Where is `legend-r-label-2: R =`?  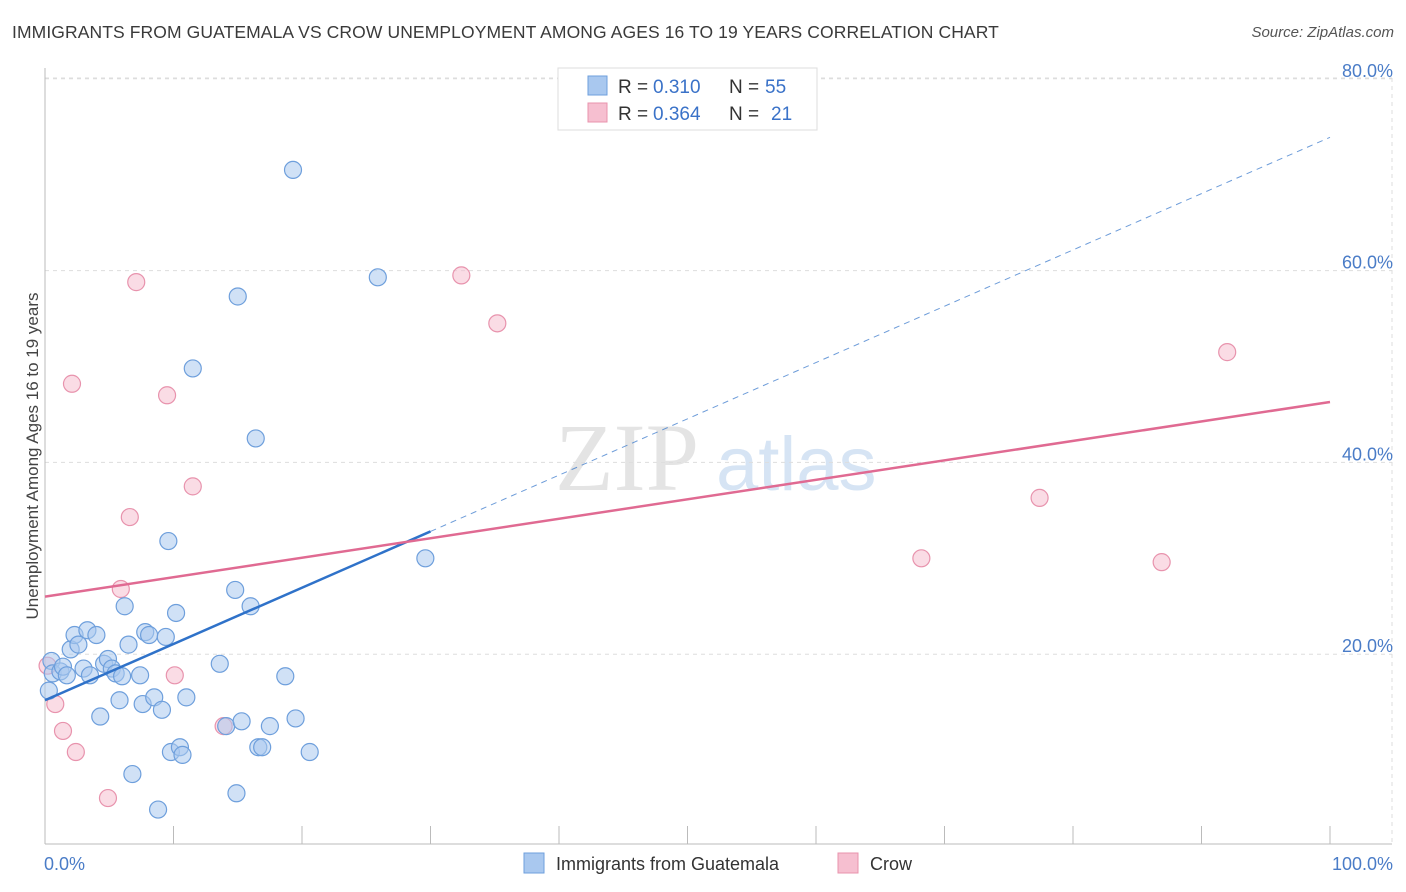
legend-r-label-2: R = is located at coordinates (633, 114).